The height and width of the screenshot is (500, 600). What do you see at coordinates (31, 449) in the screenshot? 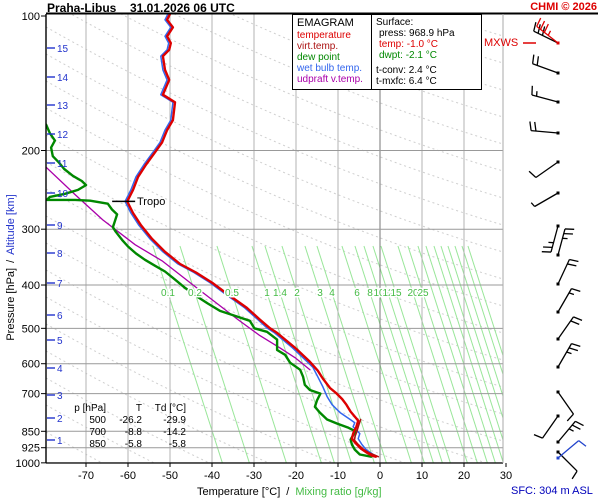
I see `svg-text: 925` at bounding box center [31, 449].